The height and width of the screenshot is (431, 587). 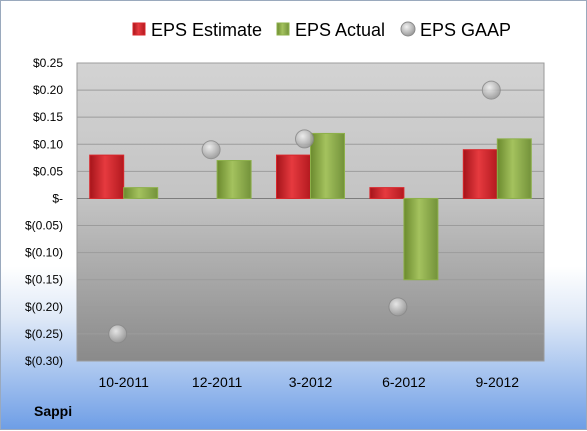 What do you see at coordinates (48, 144) in the screenshot?
I see `y-tick-label: $0.10` at bounding box center [48, 144].